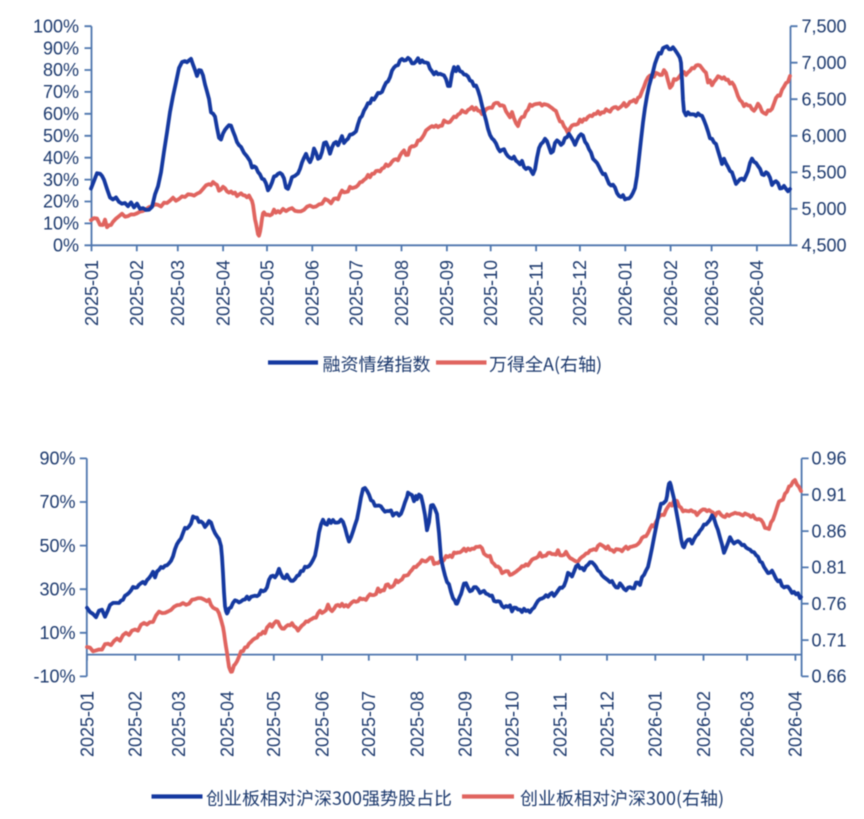 Image resolution: width=864 pixels, height=819 pixels. What do you see at coordinates (824, 173) in the screenshot?
I see `svg-text: 5,500` at bounding box center [824, 173].